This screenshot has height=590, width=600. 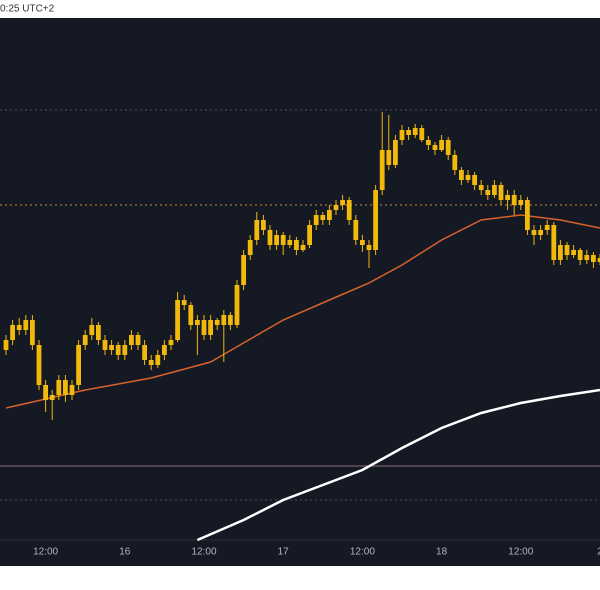 I want to click on x-tick-label: 2, so click(x=598, y=552).